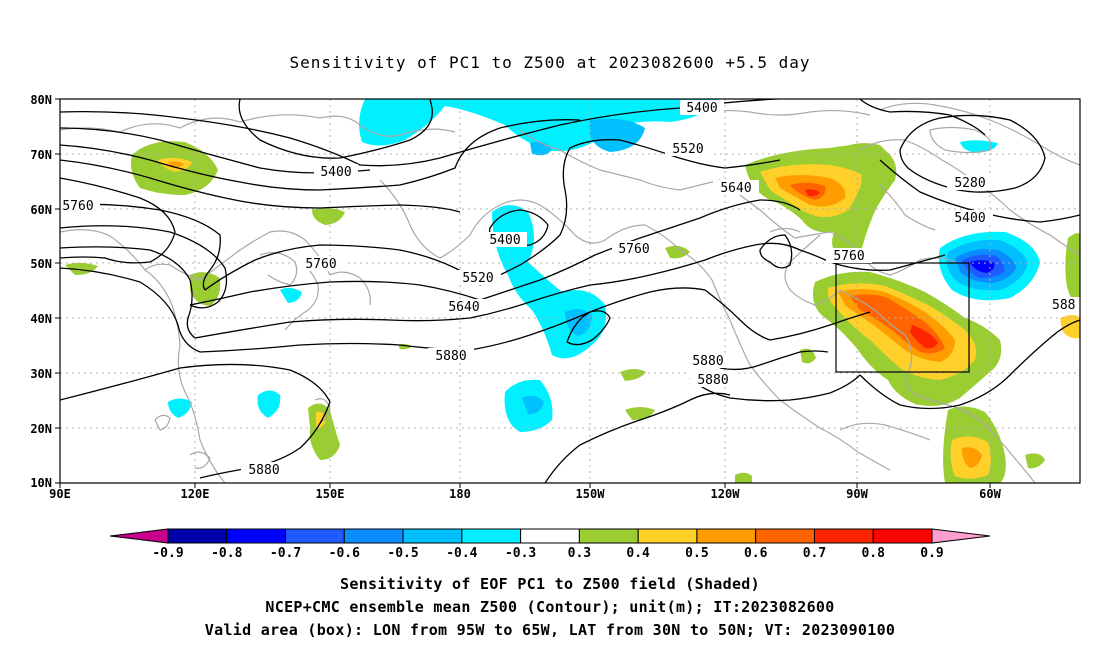 Image resolution: width=1100 pixels, height=650 pixels. What do you see at coordinates (330, 494) in the screenshot?
I see `lon-label: 150E` at bounding box center [330, 494].